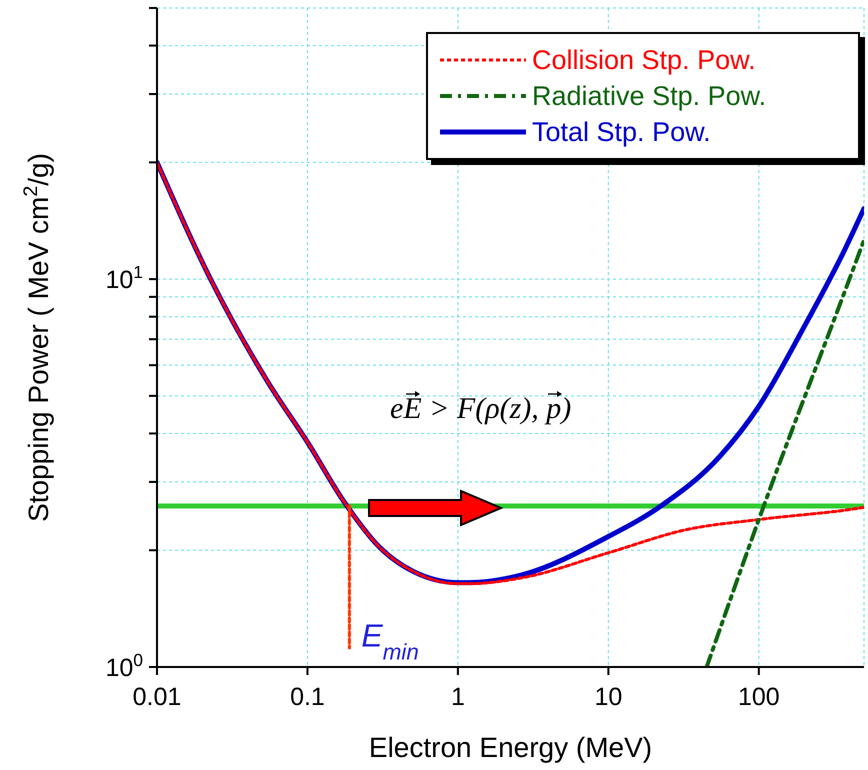 Image resolution: width=868 pixels, height=770 pixels. What do you see at coordinates (124, 278) in the screenshot?
I see `y-tick-label: 10$^{1}$` at bounding box center [124, 278].